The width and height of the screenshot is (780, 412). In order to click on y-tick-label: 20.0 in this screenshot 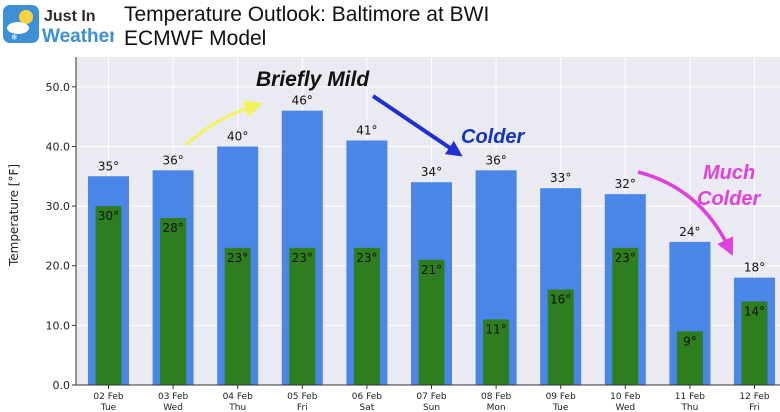, I will do `click(58, 266)`.